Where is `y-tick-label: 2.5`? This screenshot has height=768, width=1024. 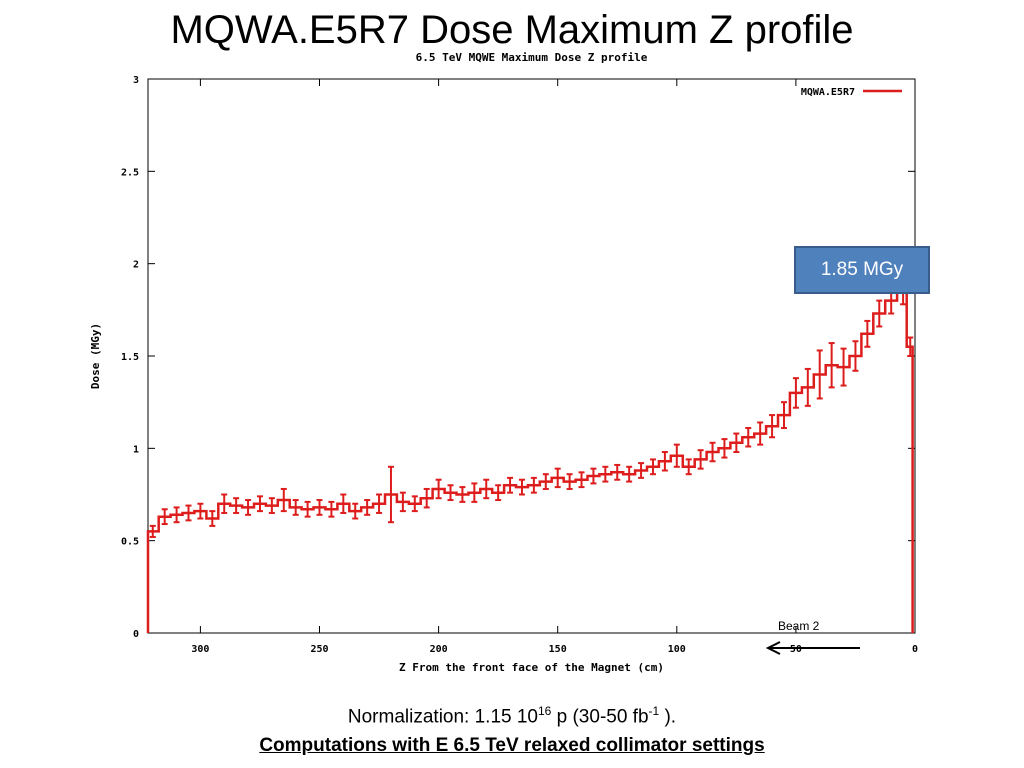 y-tick-label: 2.5 is located at coordinates (130, 172).